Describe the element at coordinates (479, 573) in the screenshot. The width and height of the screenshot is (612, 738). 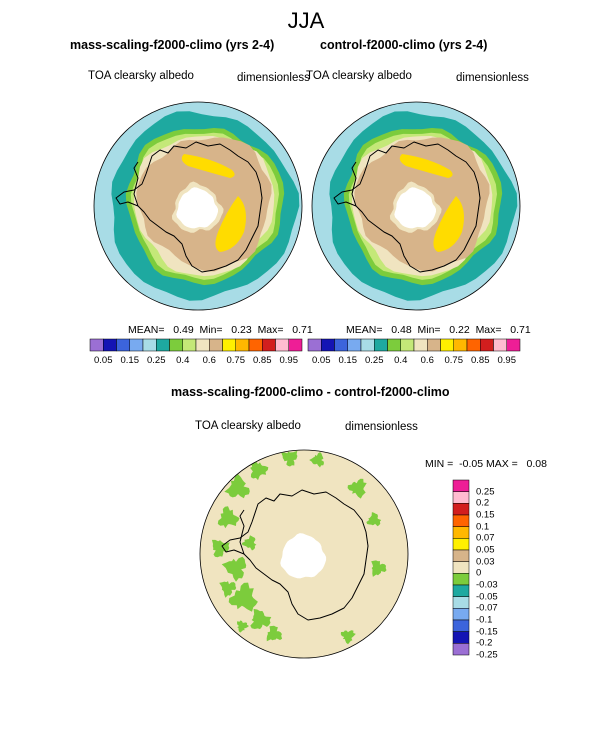
I see `colorbar-tick-label: 0` at that location.